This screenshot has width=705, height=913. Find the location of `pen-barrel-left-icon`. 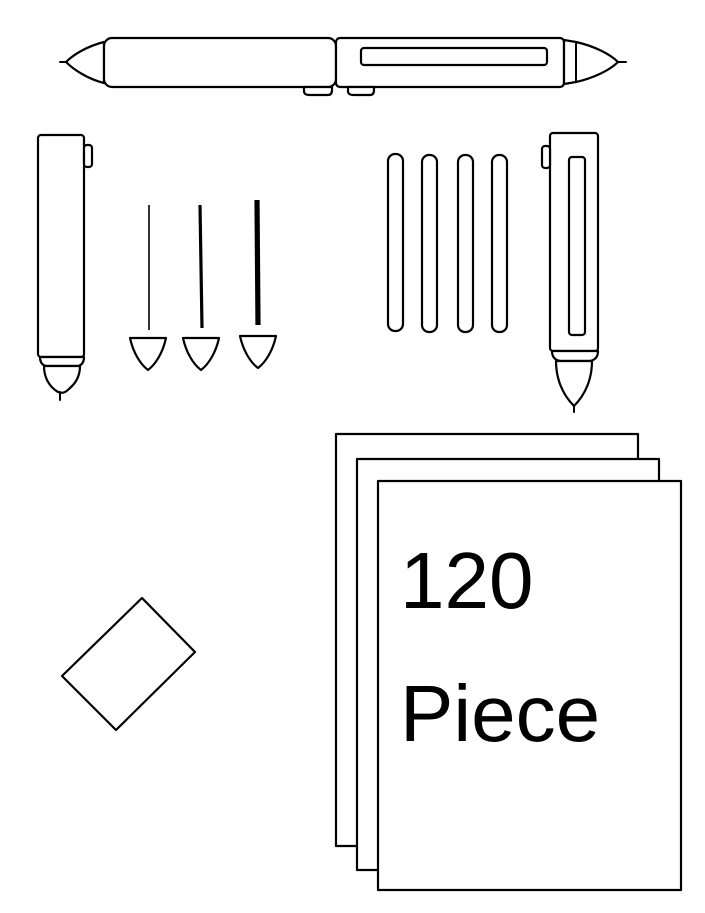

pen-barrel-left-icon is located at coordinates (65, 267).